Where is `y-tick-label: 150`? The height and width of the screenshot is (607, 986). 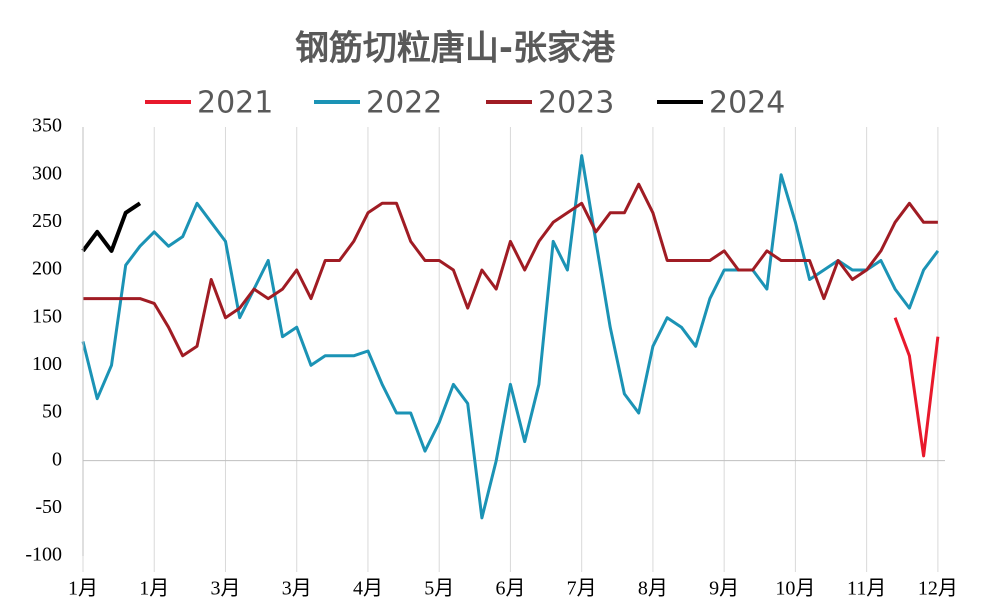 y-tick-label: 150 is located at coordinates (47, 316).